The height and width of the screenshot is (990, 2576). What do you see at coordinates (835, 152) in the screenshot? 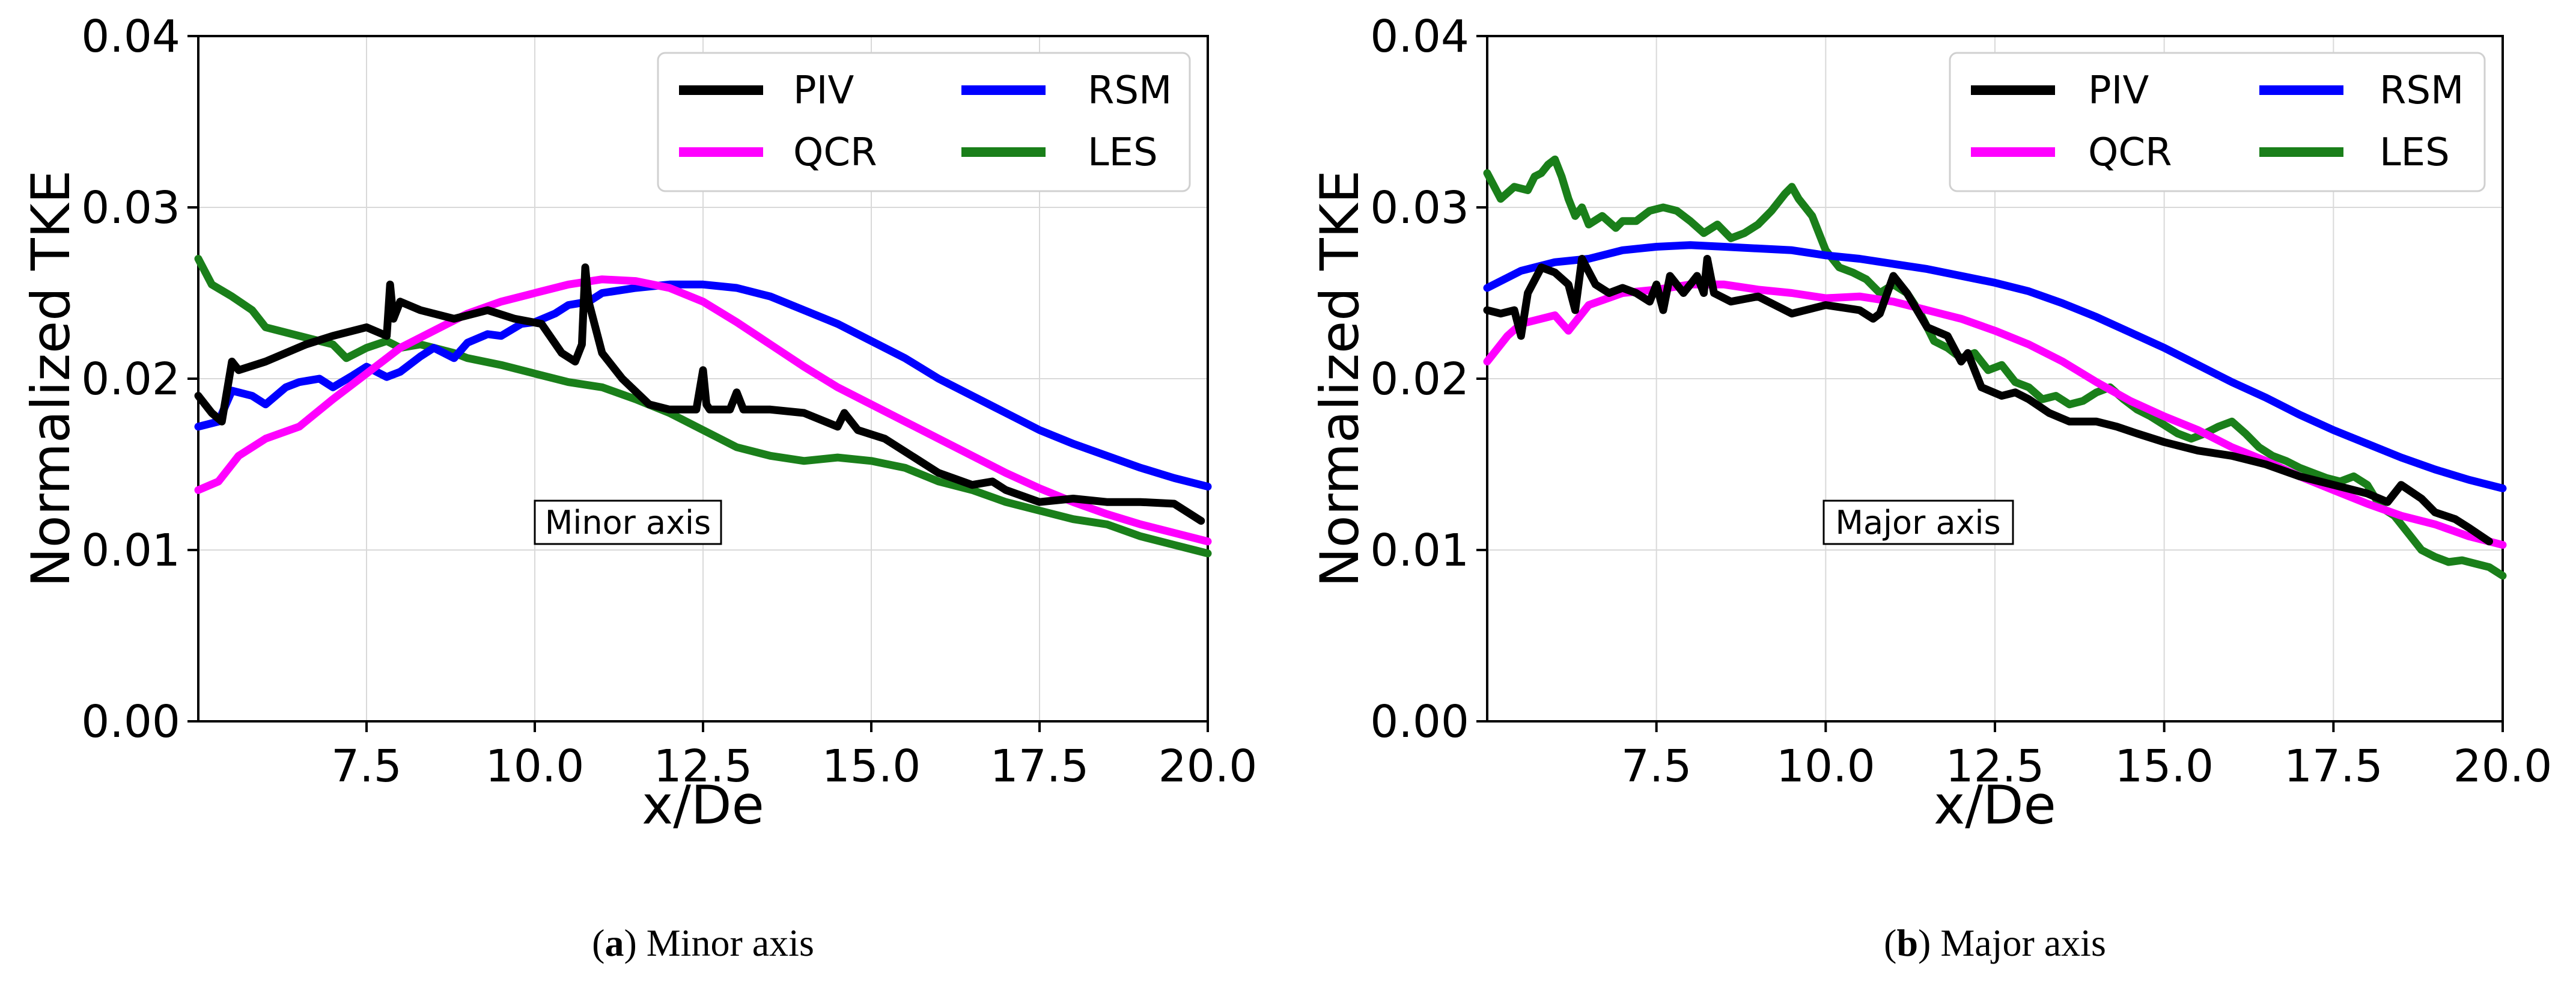
I see `legend-label-qcr-a: QCR` at bounding box center [835, 152].